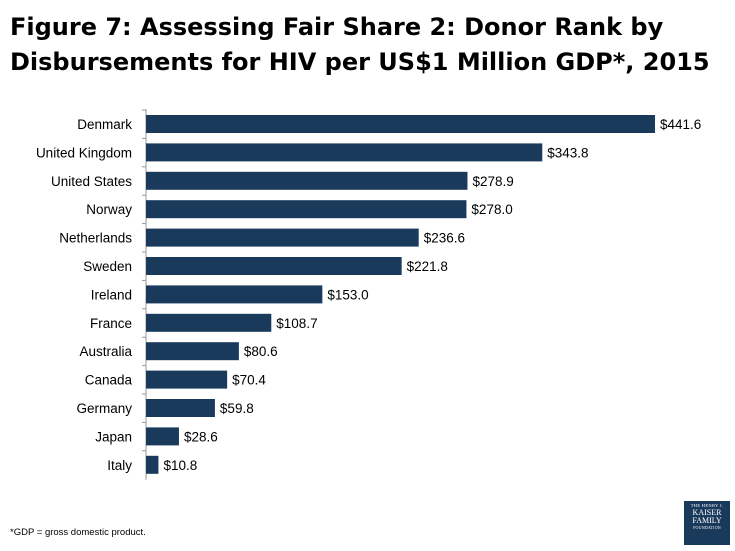 The width and height of the screenshot is (735, 551). I want to click on kff-logo: THE HENRY J. KAISER FAMILY FOUNDATION, so click(707, 523).